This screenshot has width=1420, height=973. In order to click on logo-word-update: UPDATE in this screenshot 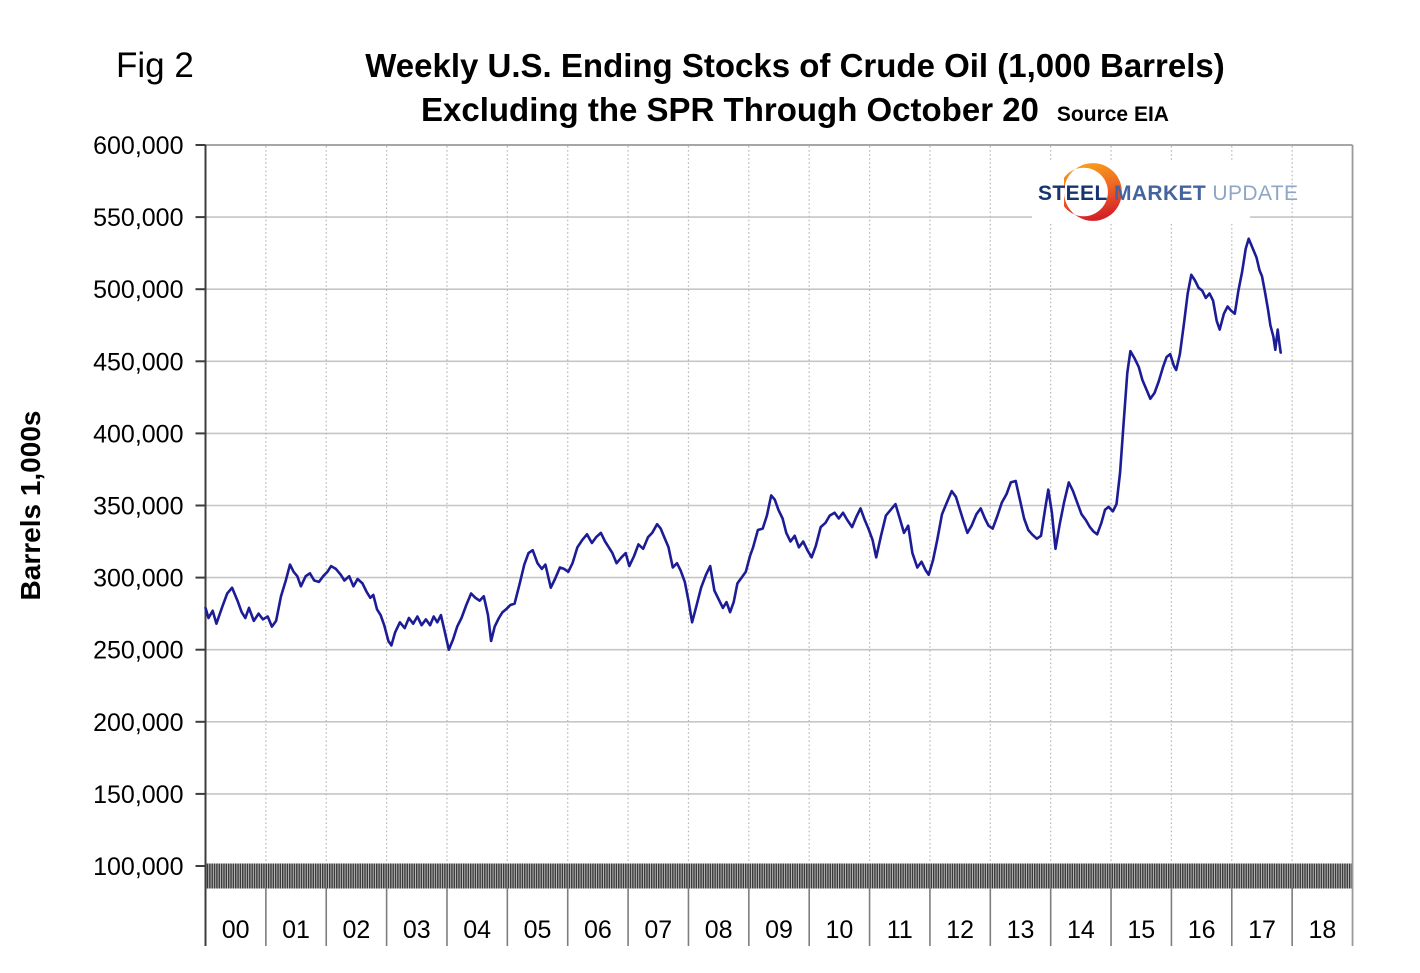, I will do `click(1255, 193)`.